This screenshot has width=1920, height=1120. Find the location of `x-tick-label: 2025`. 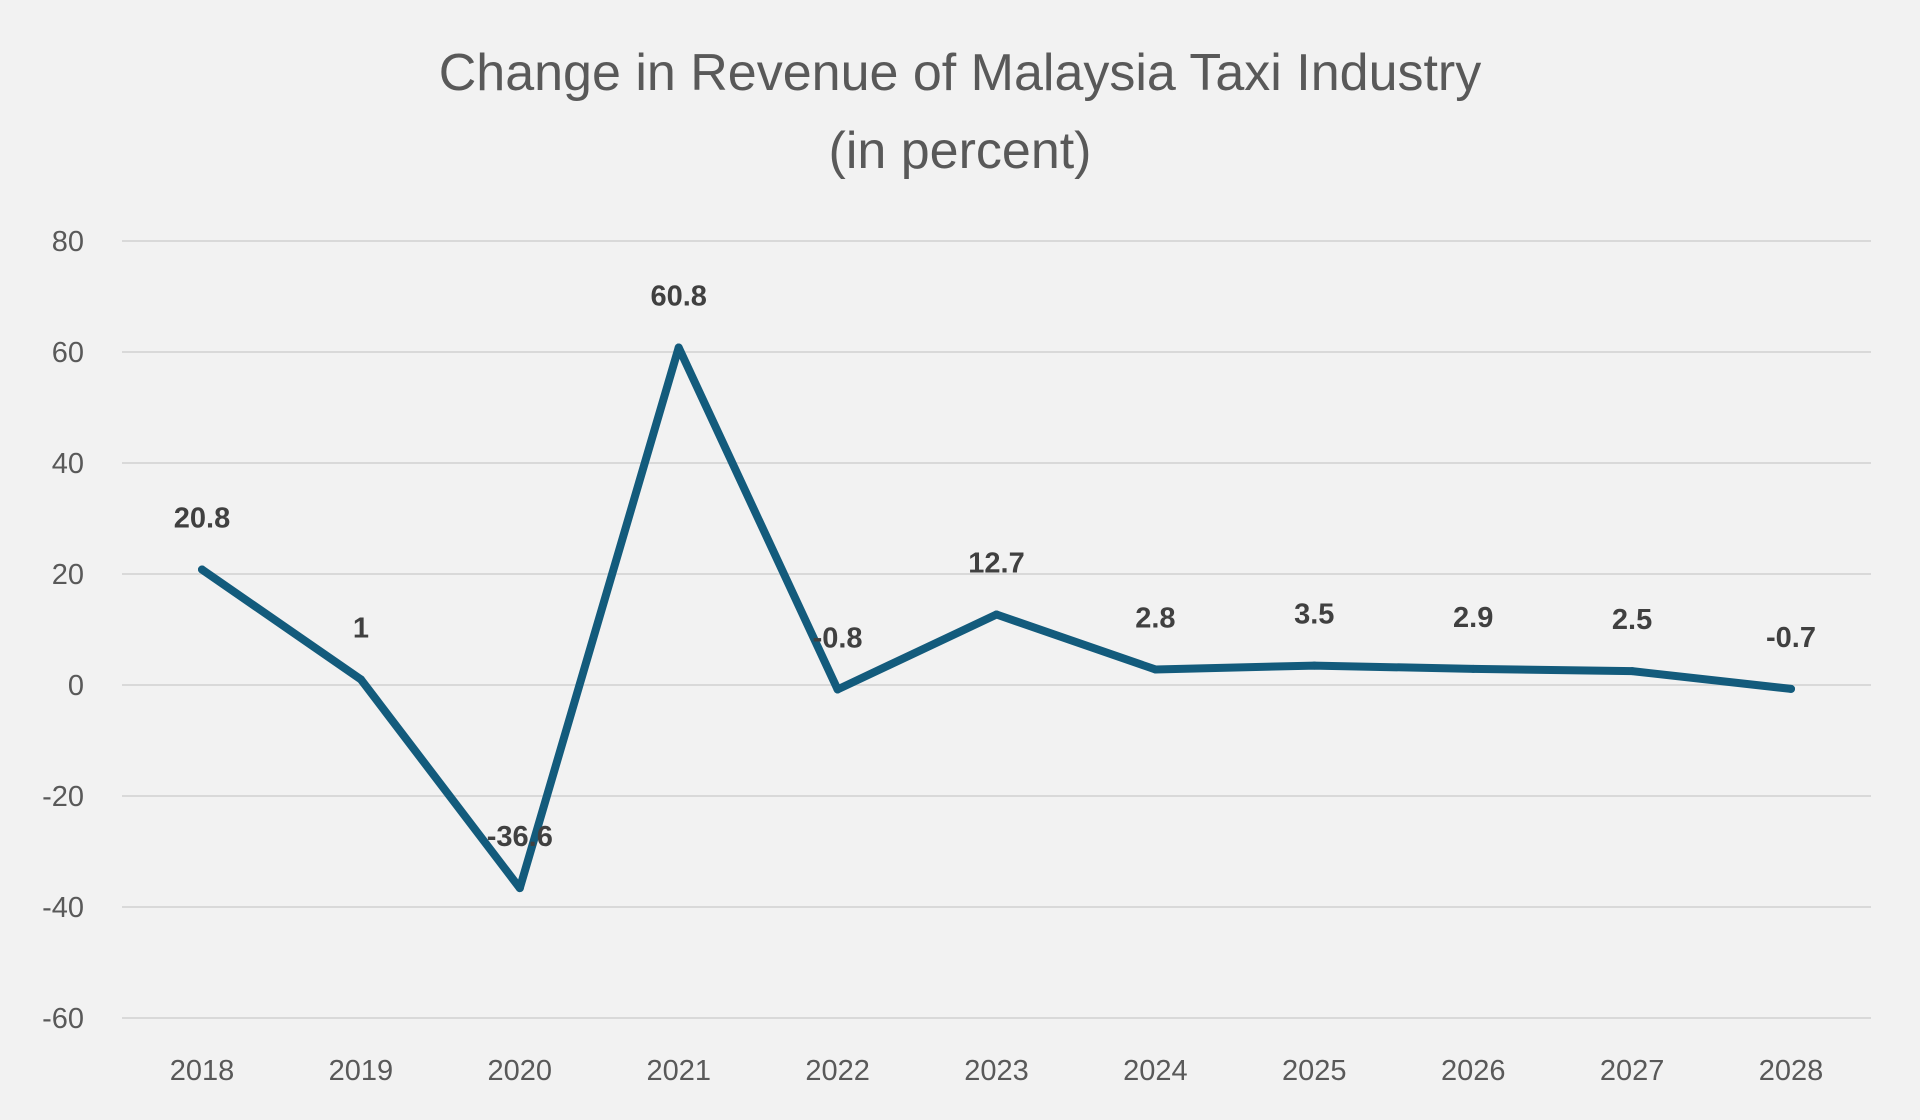

x-tick-label: 2025 is located at coordinates (1314, 1071).